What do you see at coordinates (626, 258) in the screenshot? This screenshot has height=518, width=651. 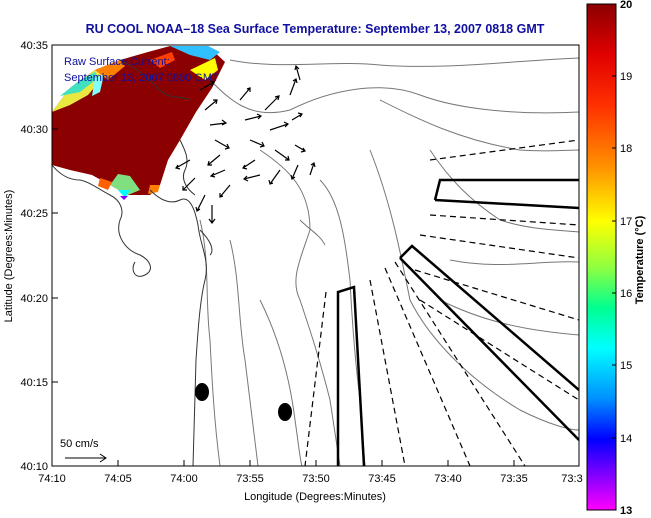 I see `colorbar-tick-labels: 20 19 18 17 16 15 14 13` at bounding box center [626, 258].